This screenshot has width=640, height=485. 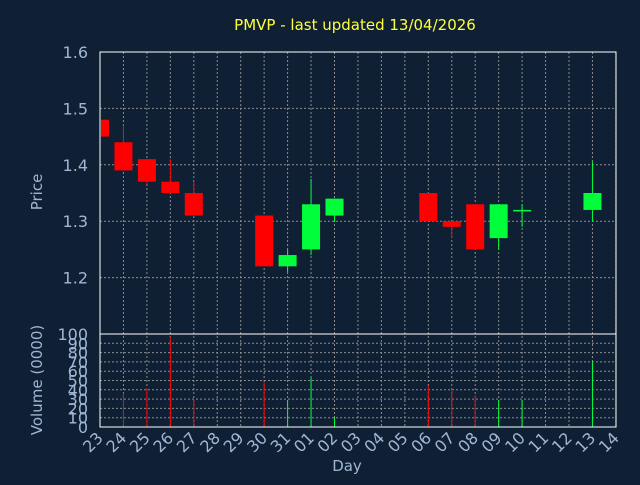 I want to click on price-tick-label: 1.6, so click(x=75, y=52).